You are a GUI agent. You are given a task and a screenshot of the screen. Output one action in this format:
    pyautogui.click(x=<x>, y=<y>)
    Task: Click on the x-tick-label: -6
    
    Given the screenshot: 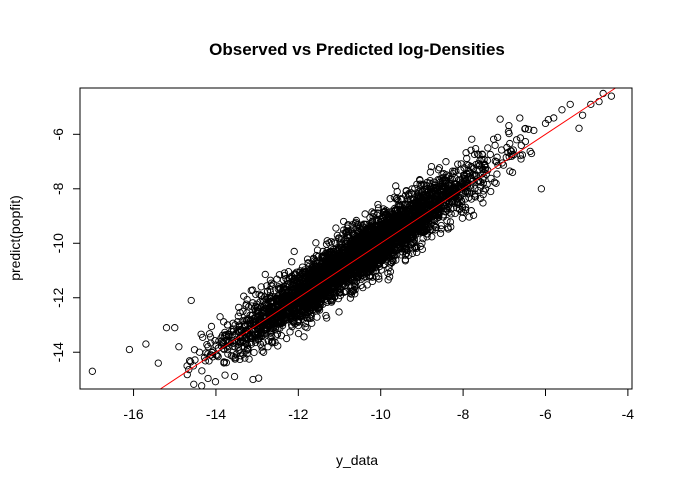 What is the action you would take?
    pyautogui.click(x=545, y=414)
    